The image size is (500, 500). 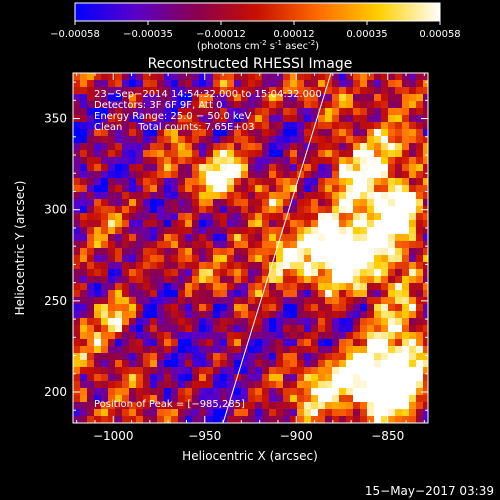 What do you see at coordinates (55, 210) in the screenshot?
I see `y-tick-label: 300` at bounding box center [55, 210].